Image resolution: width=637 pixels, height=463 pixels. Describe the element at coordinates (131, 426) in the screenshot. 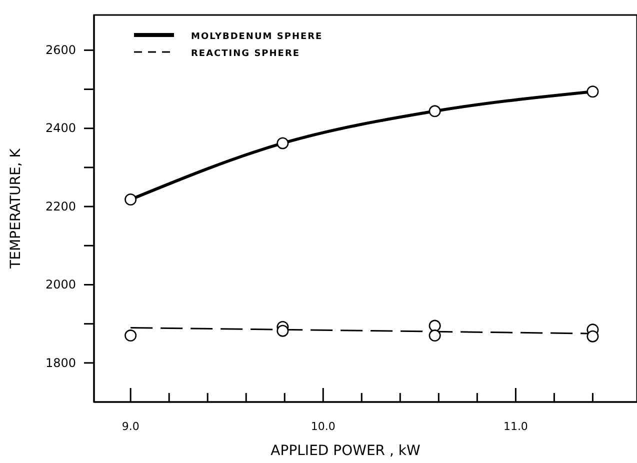

I see `x-tick-label: 9.0` at that location.